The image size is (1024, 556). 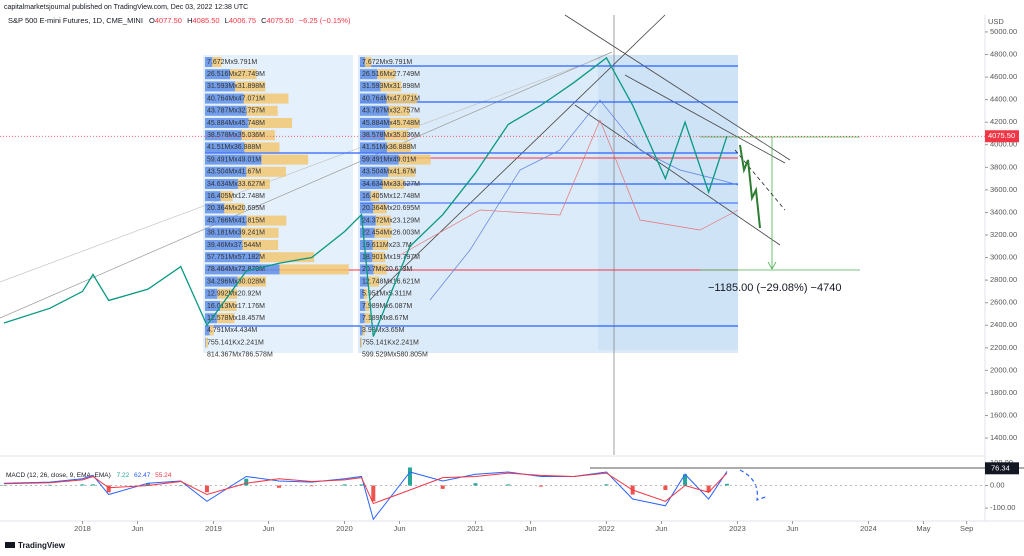 What do you see at coordinates (923, 528) in the screenshot?
I see `x-tick-label: May` at bounding box center [923, 528].